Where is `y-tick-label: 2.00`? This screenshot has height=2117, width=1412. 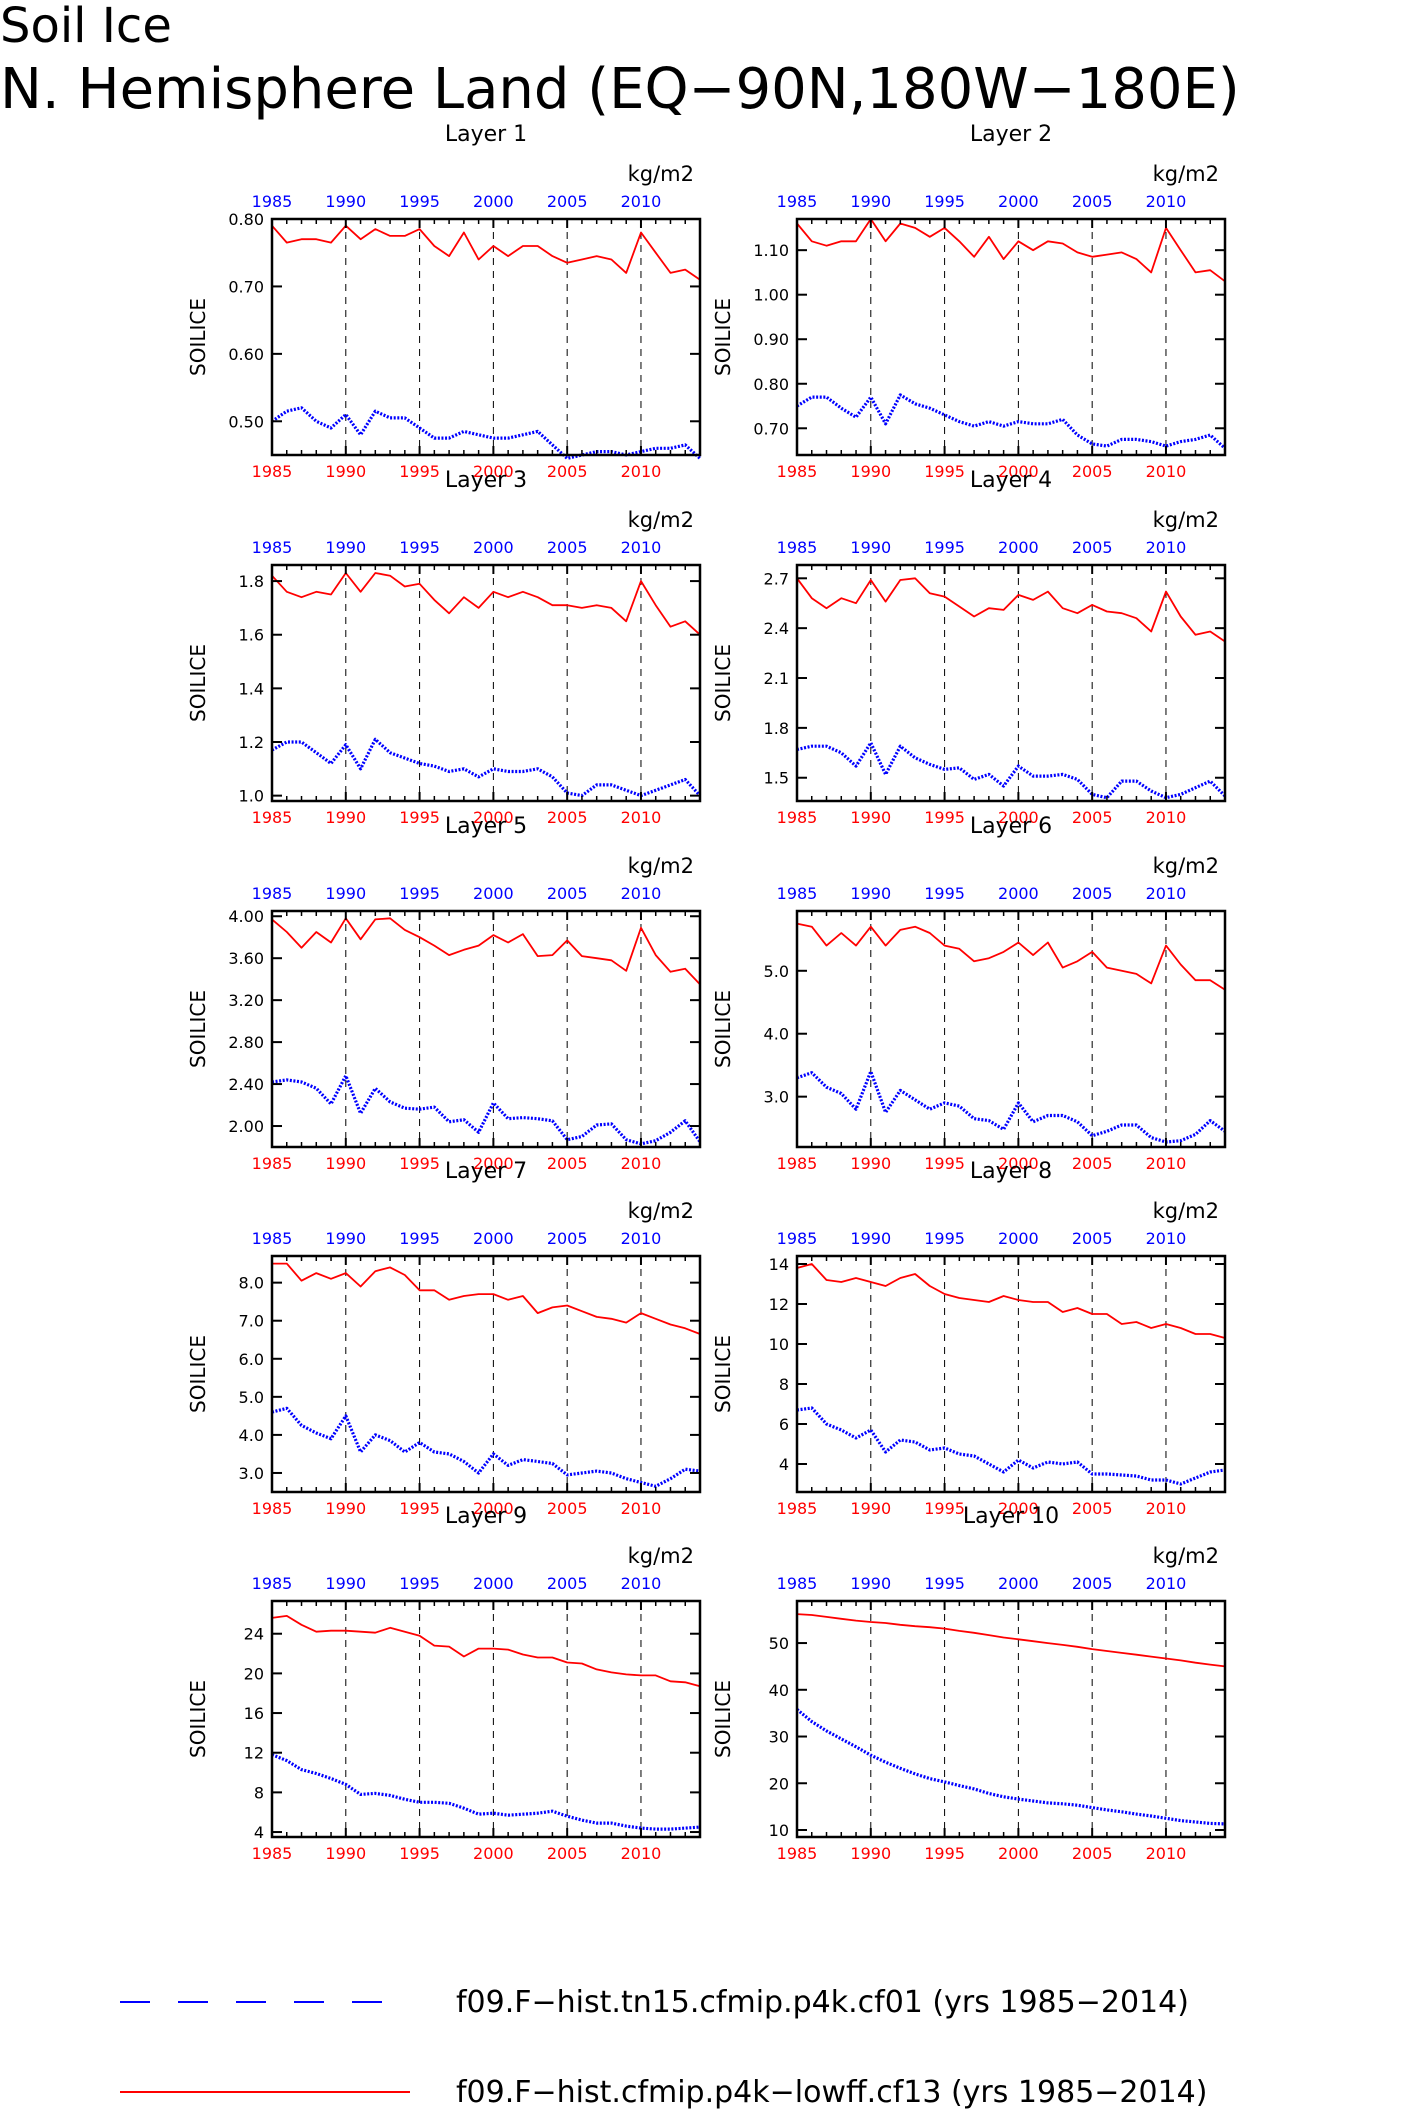 y-tick-label: 2.00 is located at coordinates (246, 1126).